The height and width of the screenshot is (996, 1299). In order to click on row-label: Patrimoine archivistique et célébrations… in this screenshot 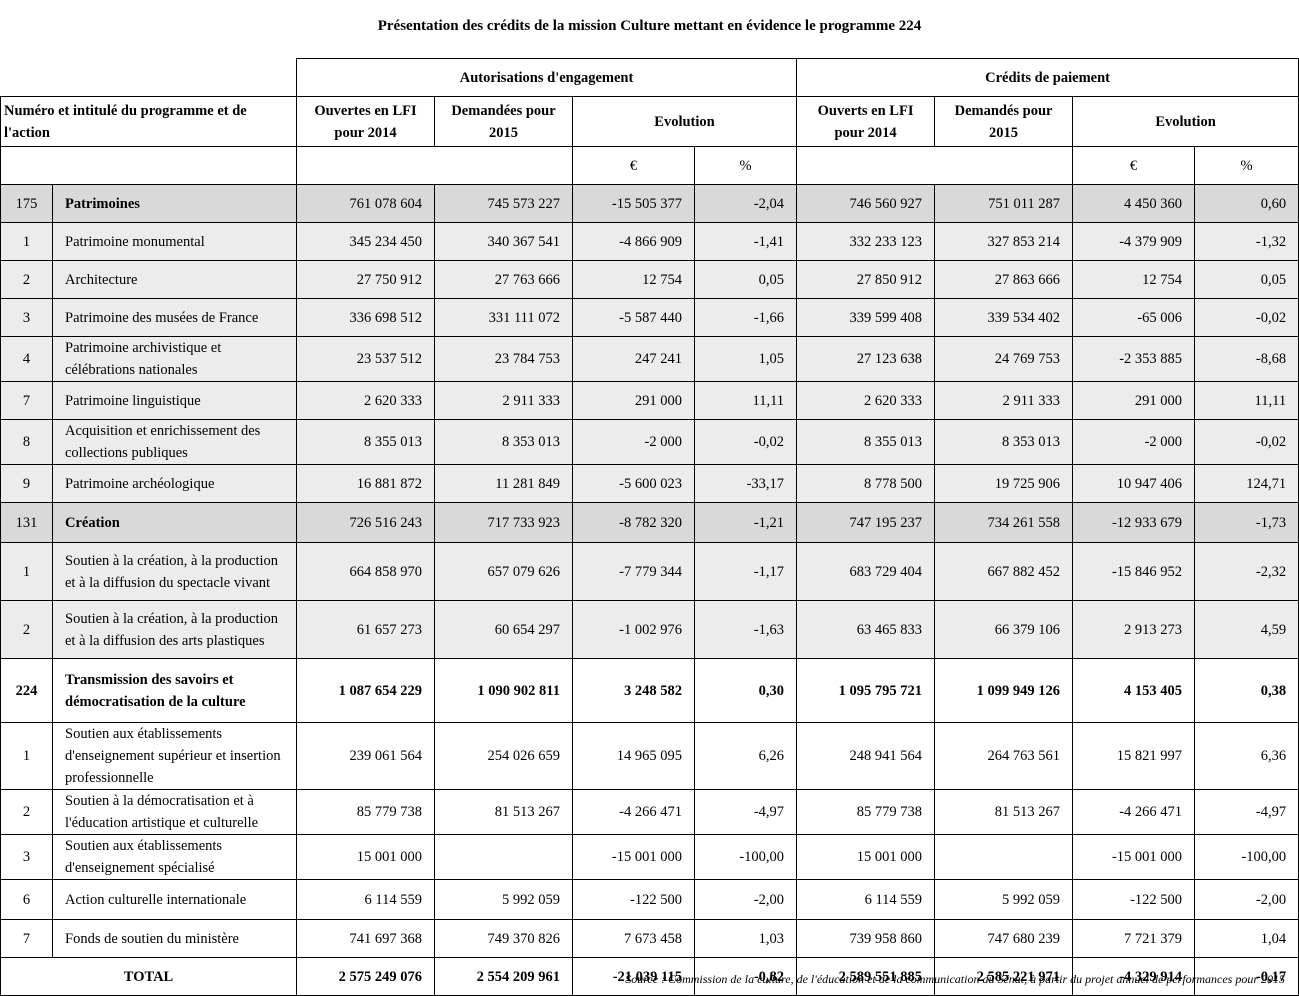, I will do `click(174, 359)`.